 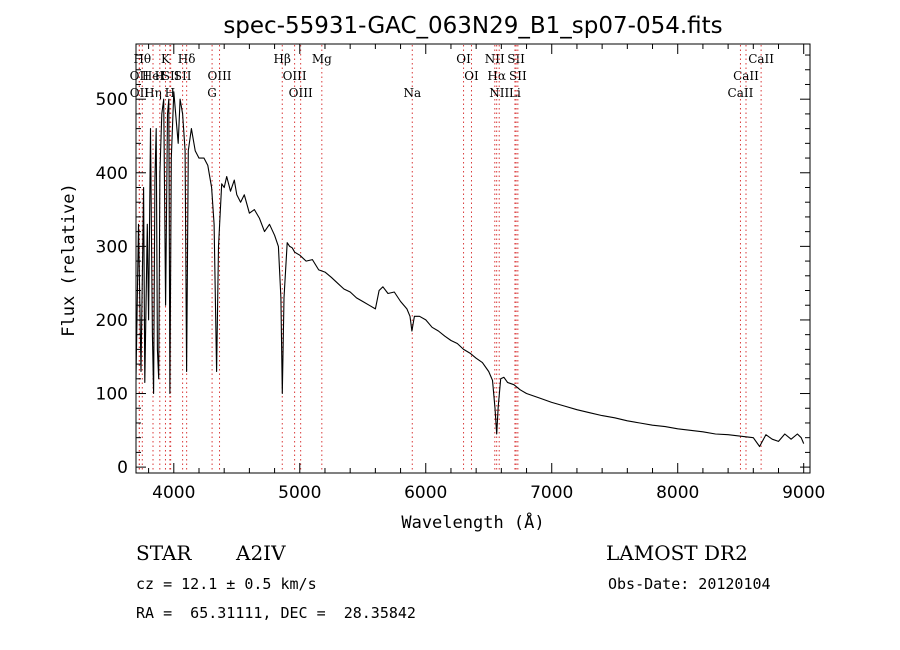 What do you see at coordinates (677, 553) in the screenshot?
I see `data-release: LAMOST DR2` at bounding box center [677, 553].